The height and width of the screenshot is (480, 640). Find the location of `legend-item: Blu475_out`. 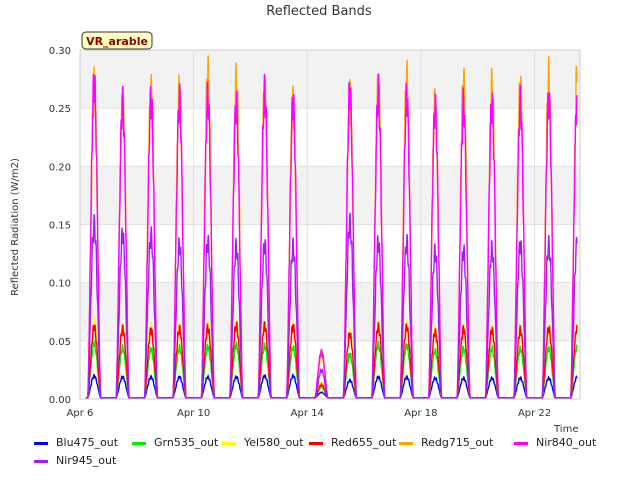

legend-item: Blu475_out is located at coordinates (76, 443).